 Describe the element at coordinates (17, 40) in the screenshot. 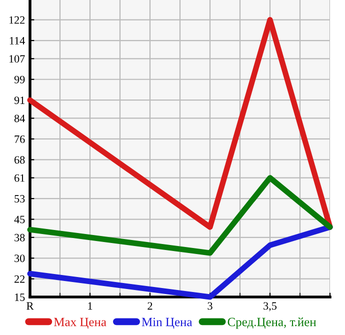

I see `y-tick-label: 114` at that location.